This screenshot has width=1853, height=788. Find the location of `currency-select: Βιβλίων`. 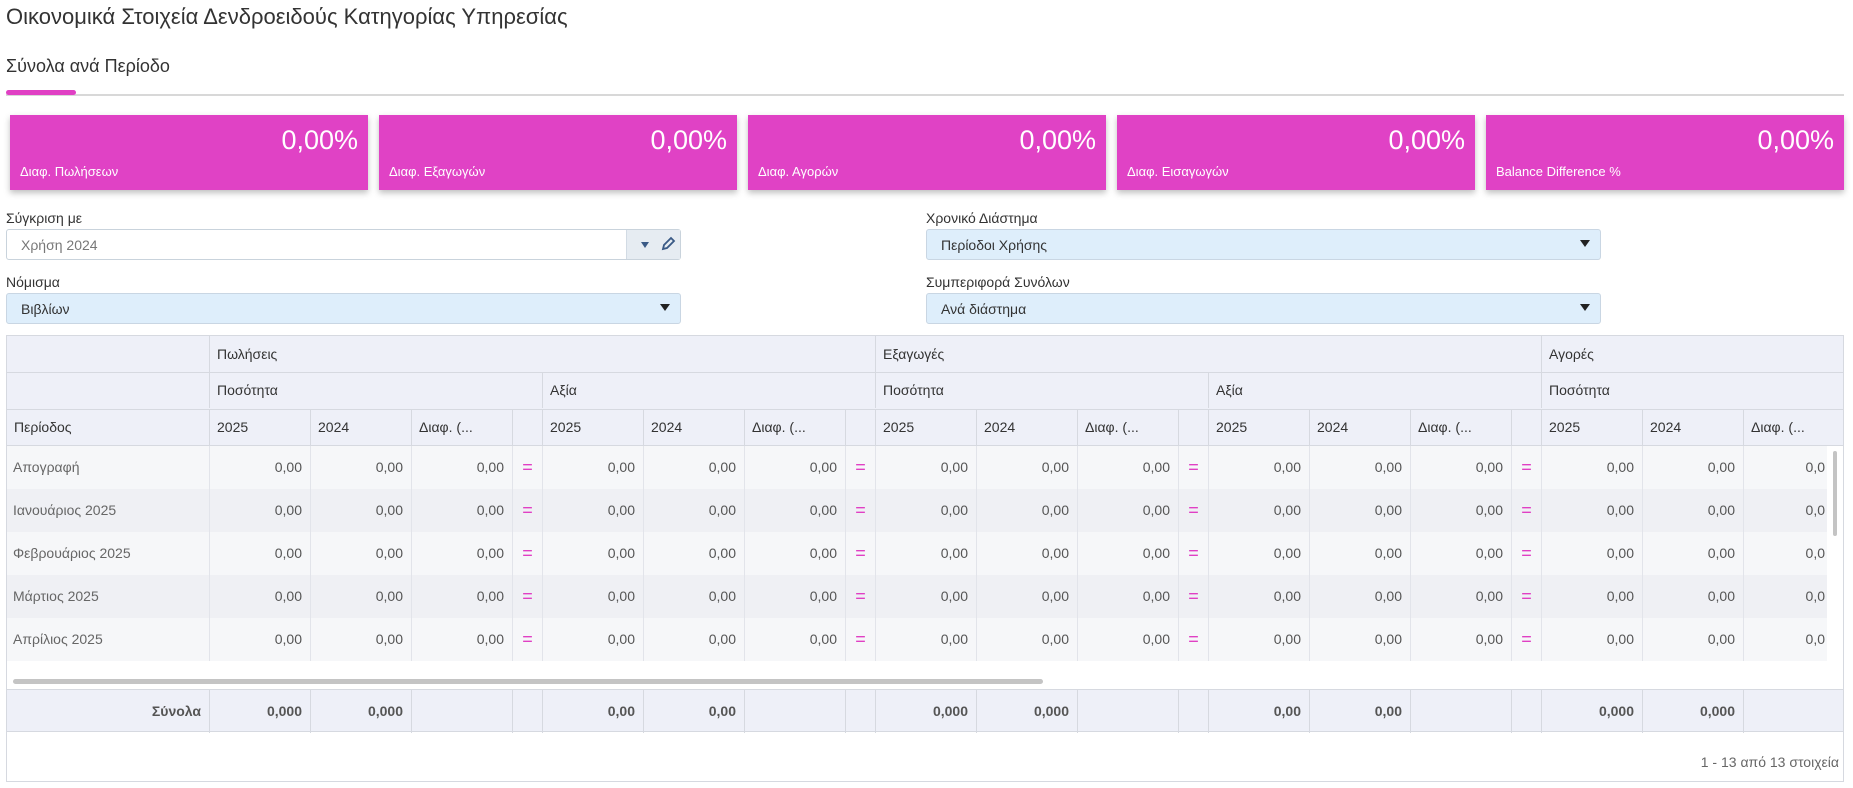

currency-select: Βιβλίων is located at coordinates (343, 308).